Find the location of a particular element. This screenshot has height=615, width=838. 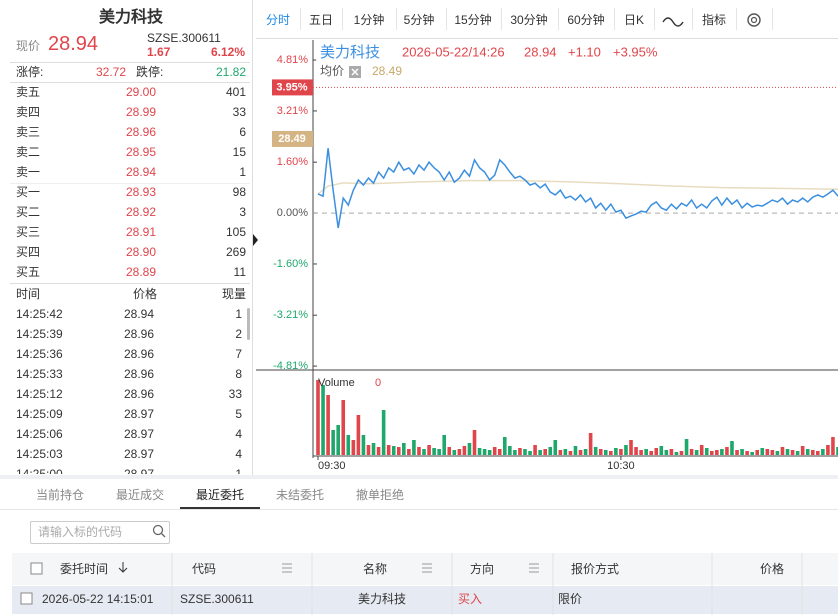

book-volume: 6 is located at coordinates (242, 132).